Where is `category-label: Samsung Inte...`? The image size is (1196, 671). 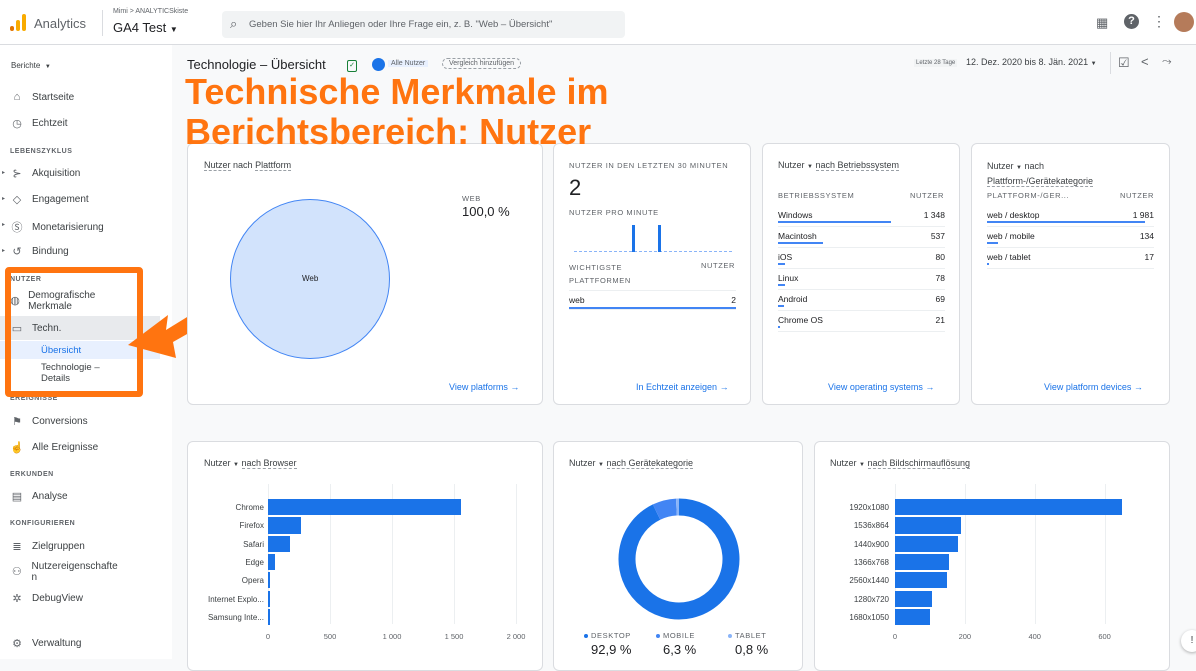 category-label: Samsung Inte... is located at coordinates (226, 617).